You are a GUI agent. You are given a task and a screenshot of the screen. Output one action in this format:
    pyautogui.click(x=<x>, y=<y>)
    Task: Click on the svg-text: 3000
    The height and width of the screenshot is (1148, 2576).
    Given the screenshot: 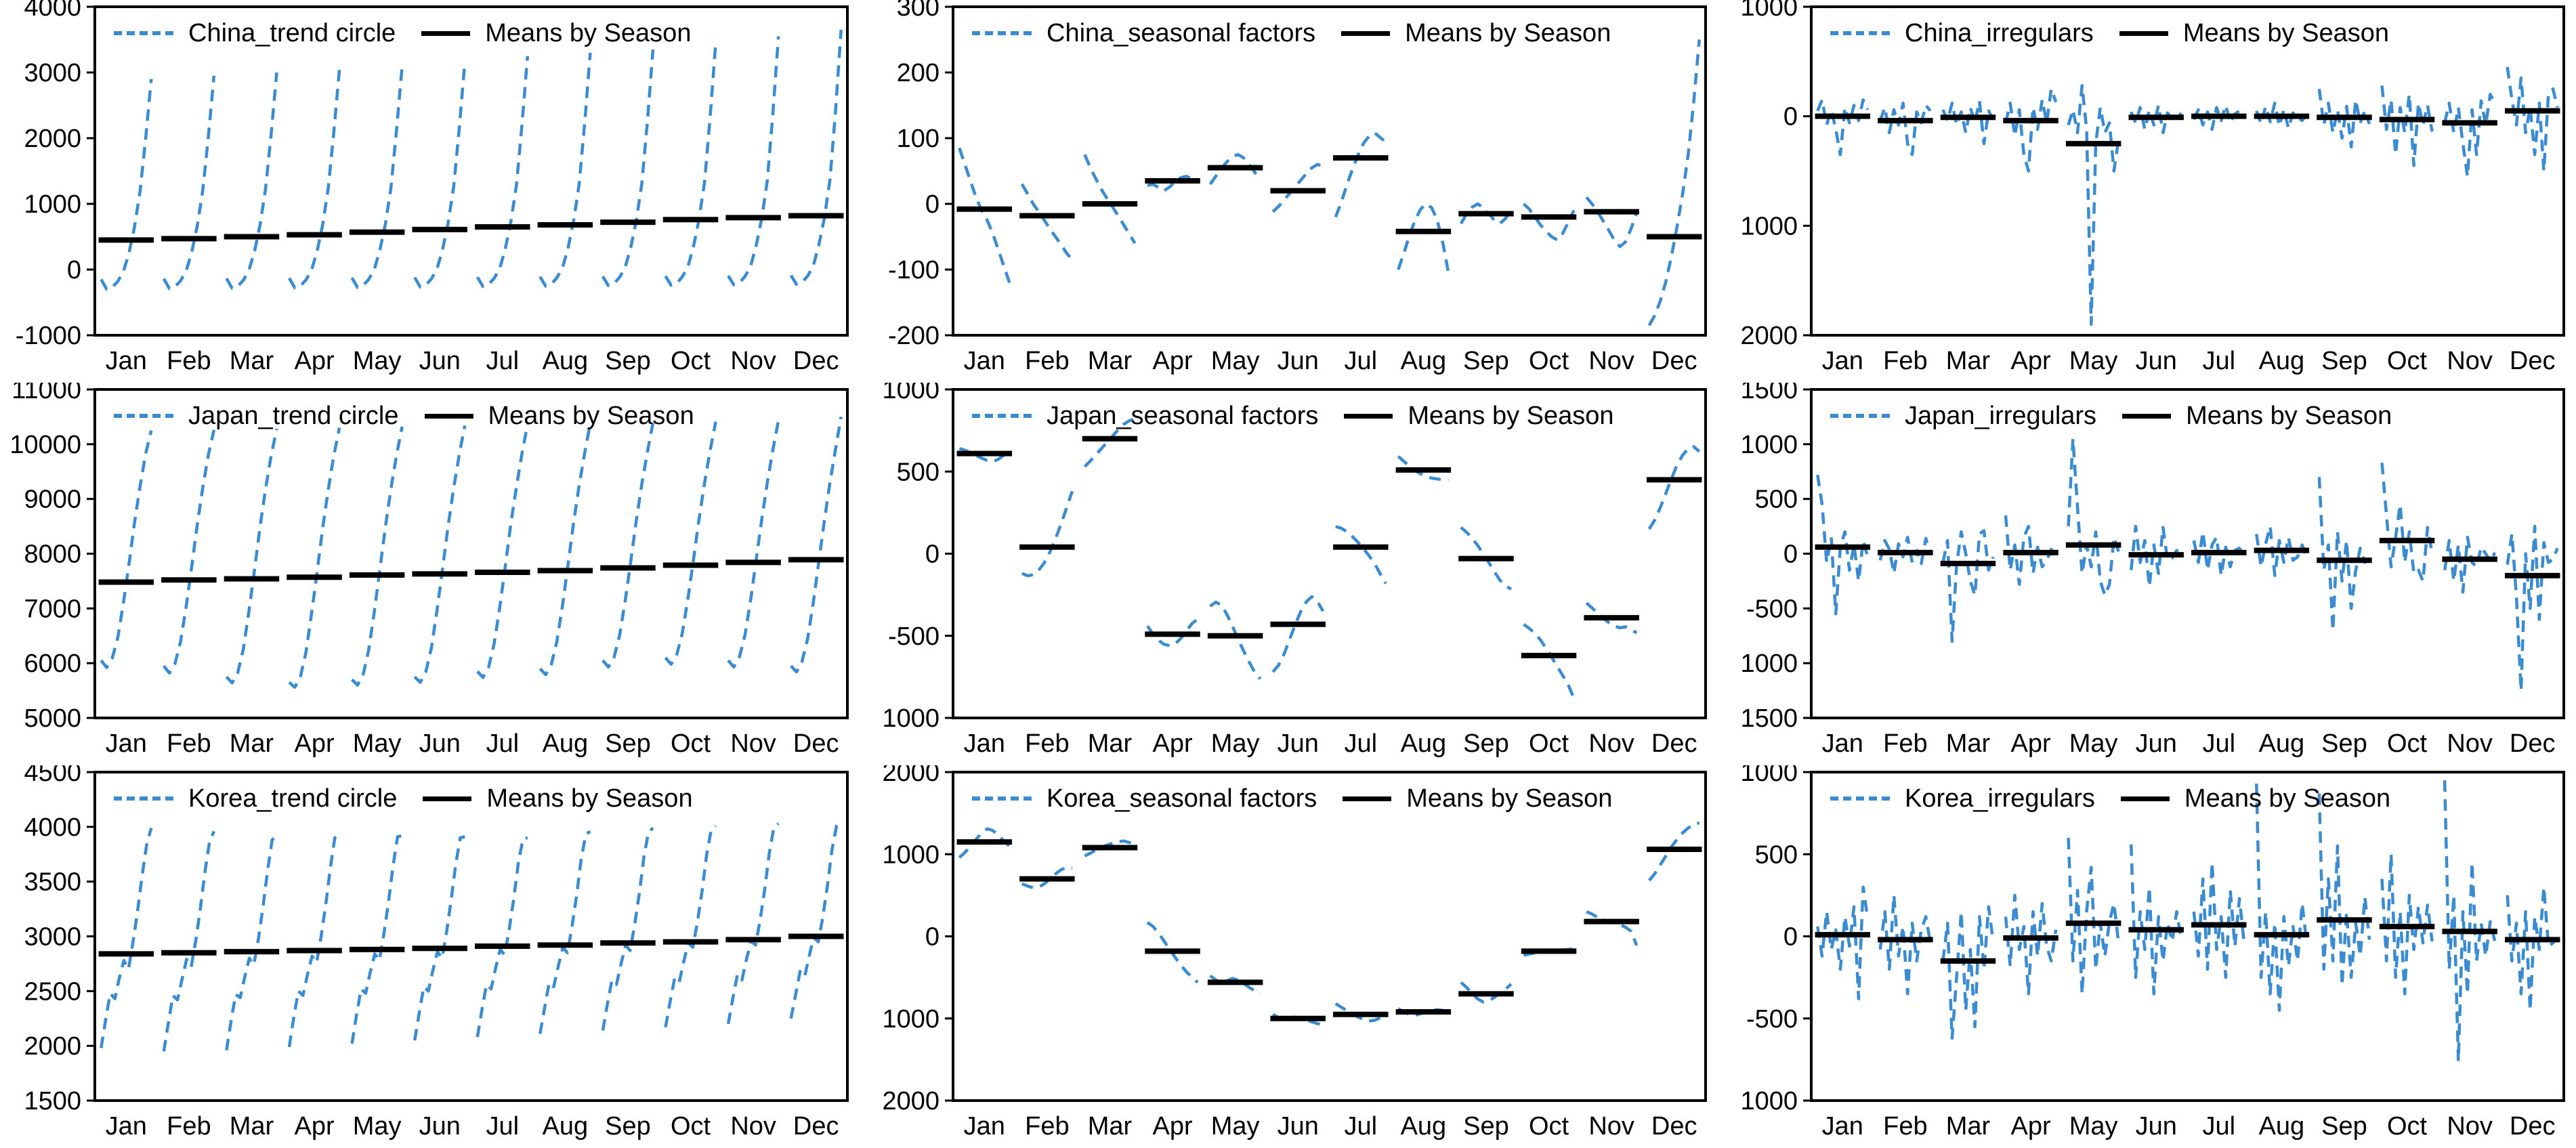 What is the action you would take?
    pyautogui.click(x=53, y=938)
    